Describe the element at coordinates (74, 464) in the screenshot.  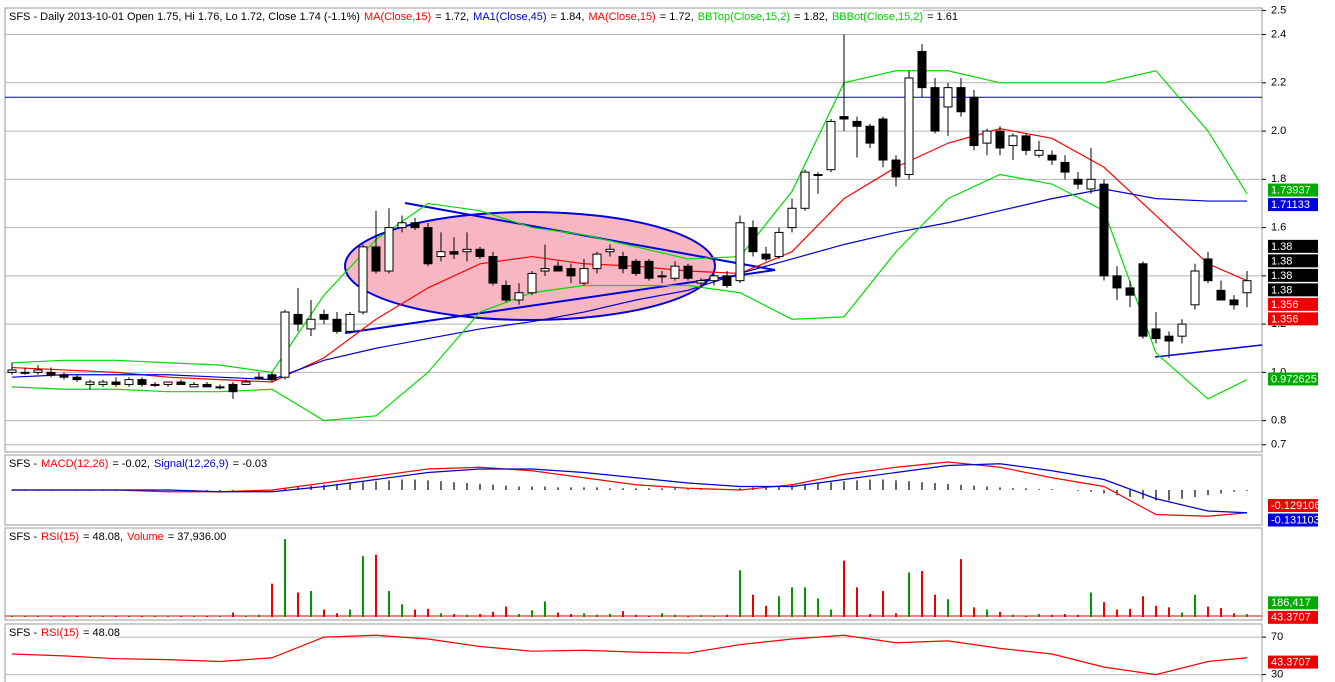
I see `legend-name: MACD(12,26)` at that location.